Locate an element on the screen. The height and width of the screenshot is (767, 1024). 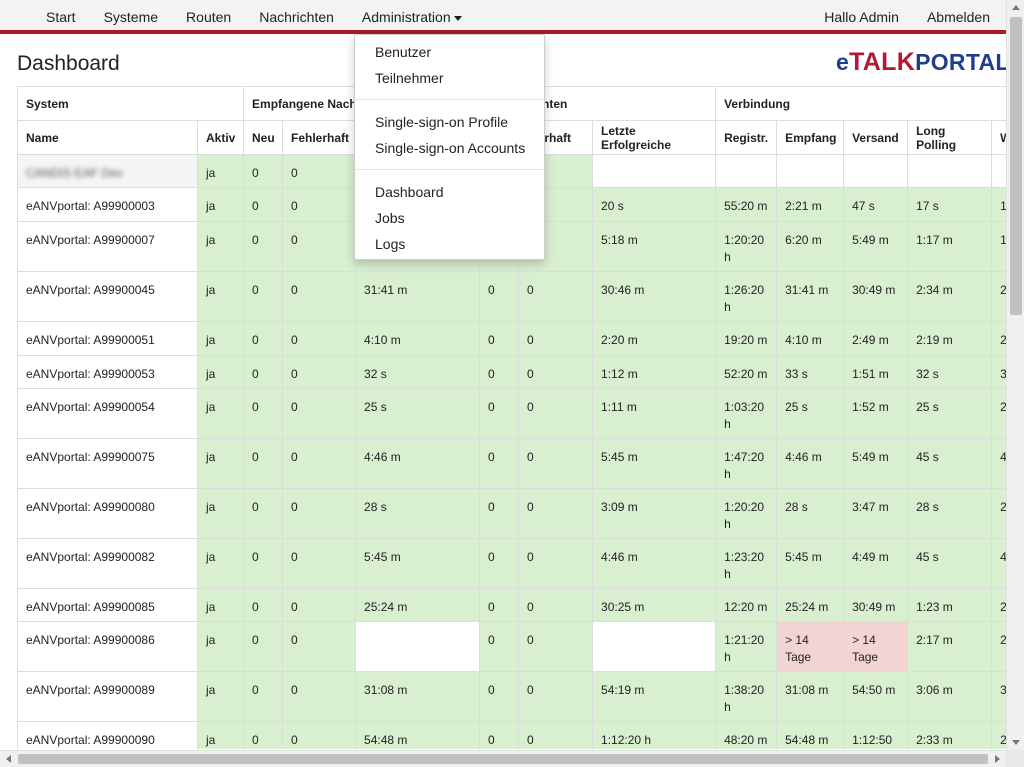
menu-item-dashboard: Dashboard is located at coordinates (409, 192).